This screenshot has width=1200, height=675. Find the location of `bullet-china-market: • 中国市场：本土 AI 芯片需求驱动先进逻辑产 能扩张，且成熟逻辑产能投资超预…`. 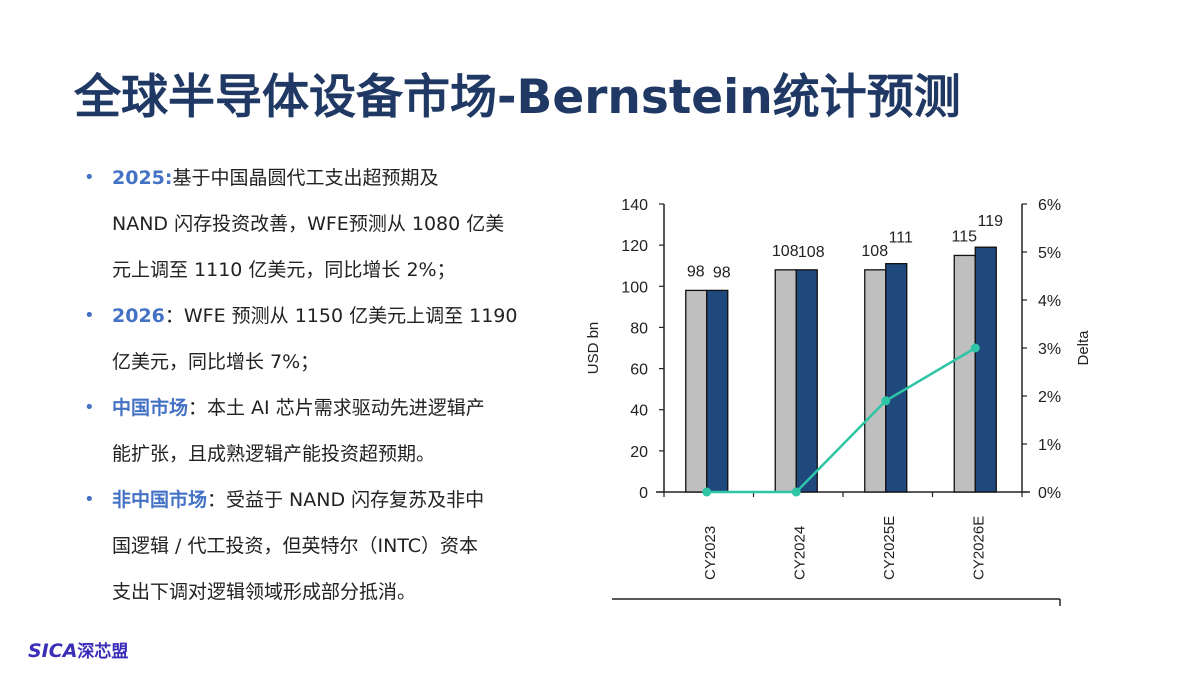

bullet-china-market: • 中国市场：本土 AI 芯片需求驱动先进逻辑产 能扩张，且成熟逻辑产能投资超预… is located at coordinates (324, 431).